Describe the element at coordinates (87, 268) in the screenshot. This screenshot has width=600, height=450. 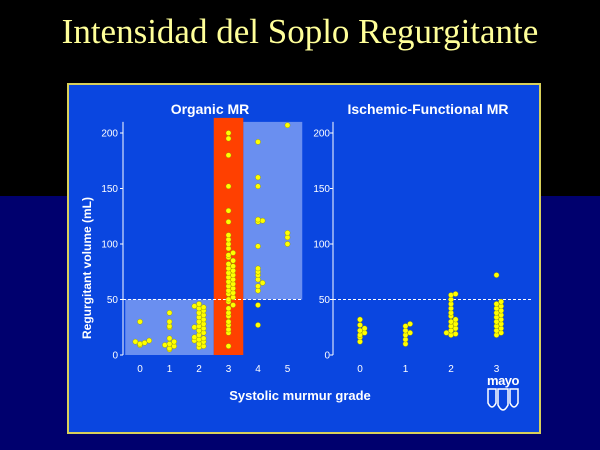
I see `y-axis-label: Regurgitant volume (mL)` at that location.